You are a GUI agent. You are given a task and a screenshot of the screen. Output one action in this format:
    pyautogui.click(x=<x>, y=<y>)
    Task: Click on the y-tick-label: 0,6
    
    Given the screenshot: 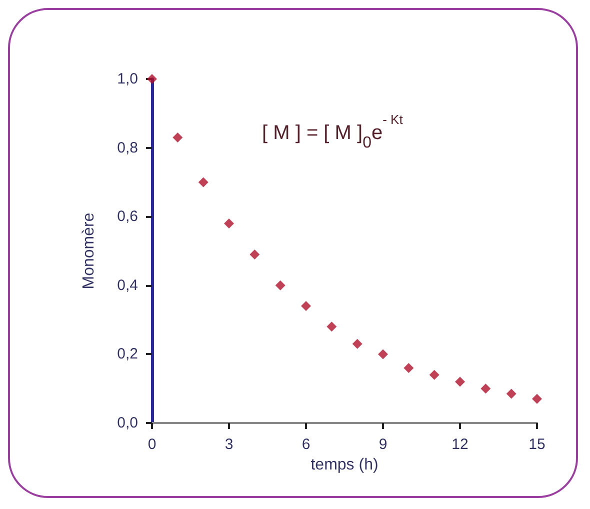 What is the action you would take?
    pyautogui.click(x=127, y=217)
    